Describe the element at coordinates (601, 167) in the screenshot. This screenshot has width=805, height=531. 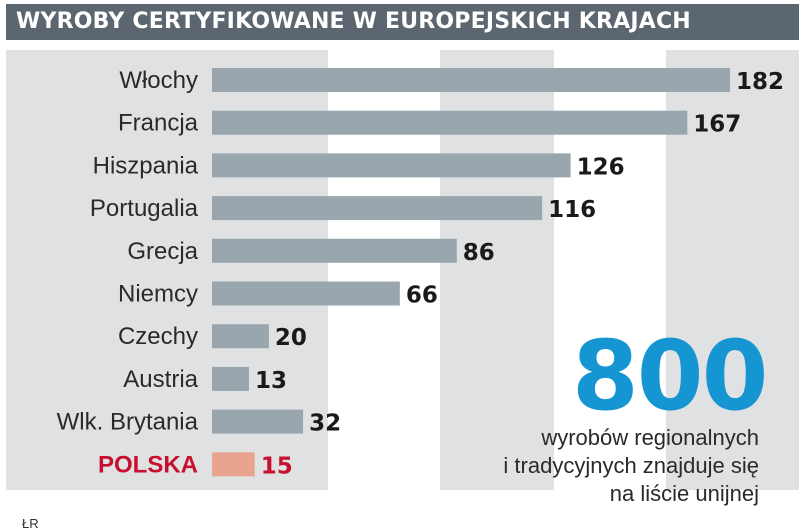
I see `value-label: 126` at that location.